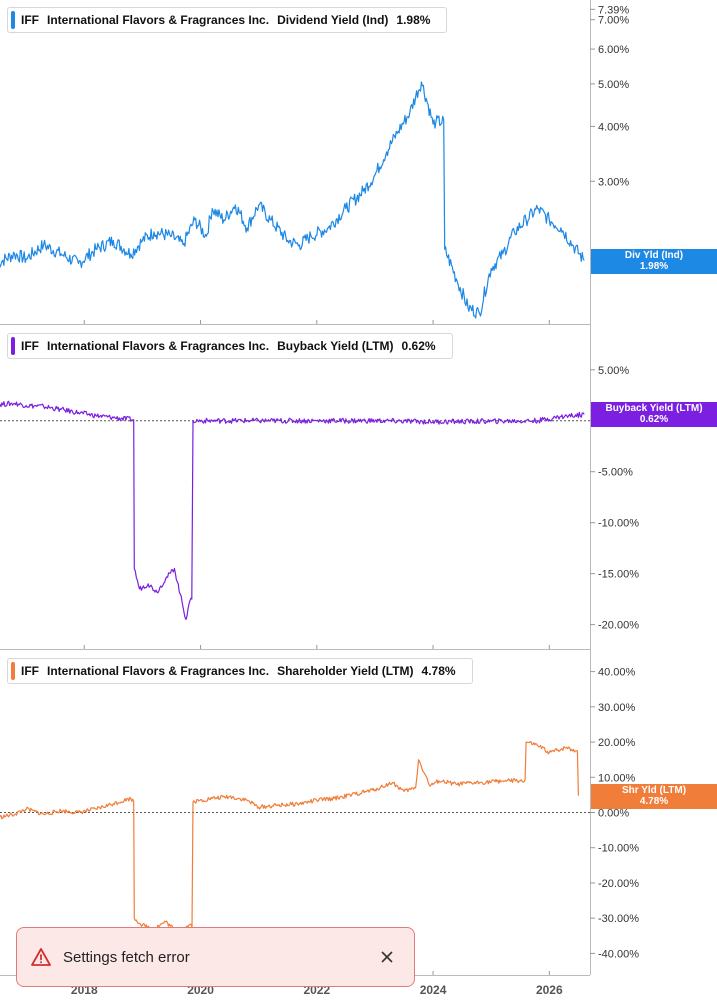  I want to click on y-tick-label: 30.00%, so click(617, 708).